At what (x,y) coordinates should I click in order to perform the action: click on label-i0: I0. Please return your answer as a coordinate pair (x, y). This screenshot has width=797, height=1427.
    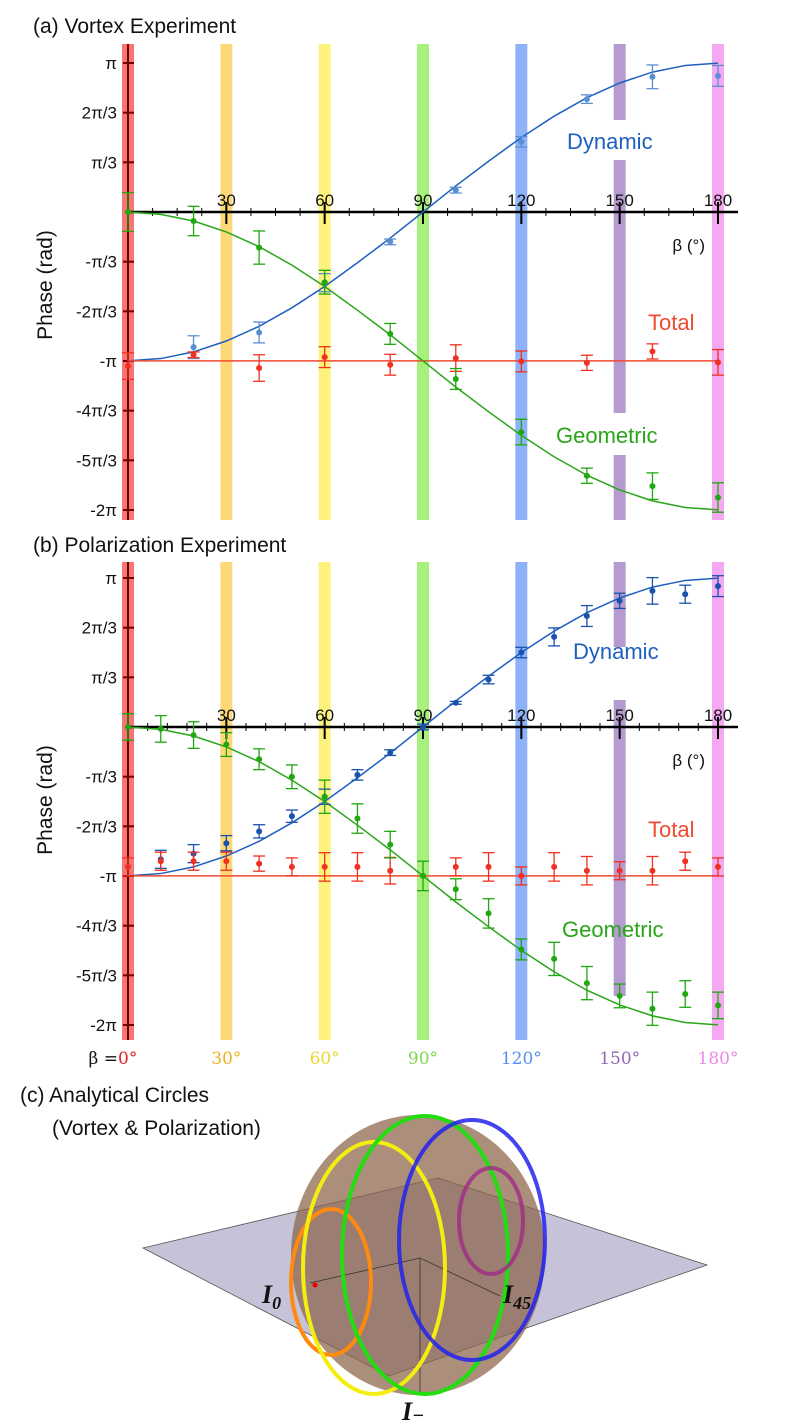
    Looking at the image, I should click on (271, 1296).